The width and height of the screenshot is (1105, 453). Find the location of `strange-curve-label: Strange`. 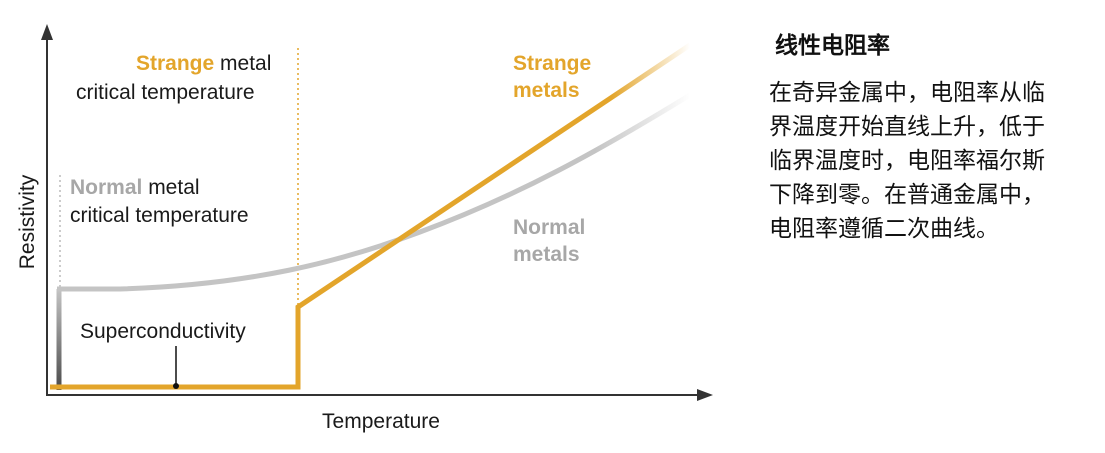

strange-curve-label: Strange is located at coordinates (552, 63).